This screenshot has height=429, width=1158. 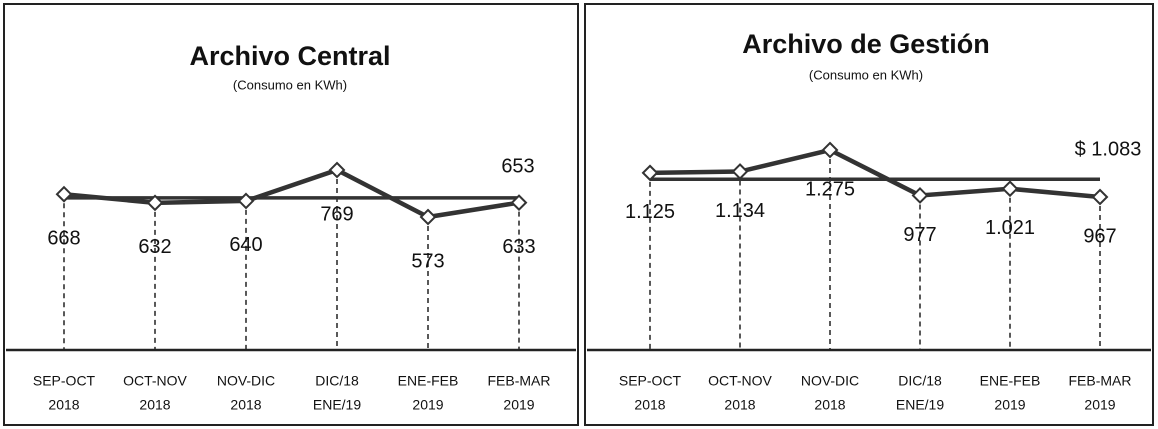 What do you see at coordinates (740, 211) in the screenshot?
I see `data-label: 1.134` at bounding box center [740, 211].